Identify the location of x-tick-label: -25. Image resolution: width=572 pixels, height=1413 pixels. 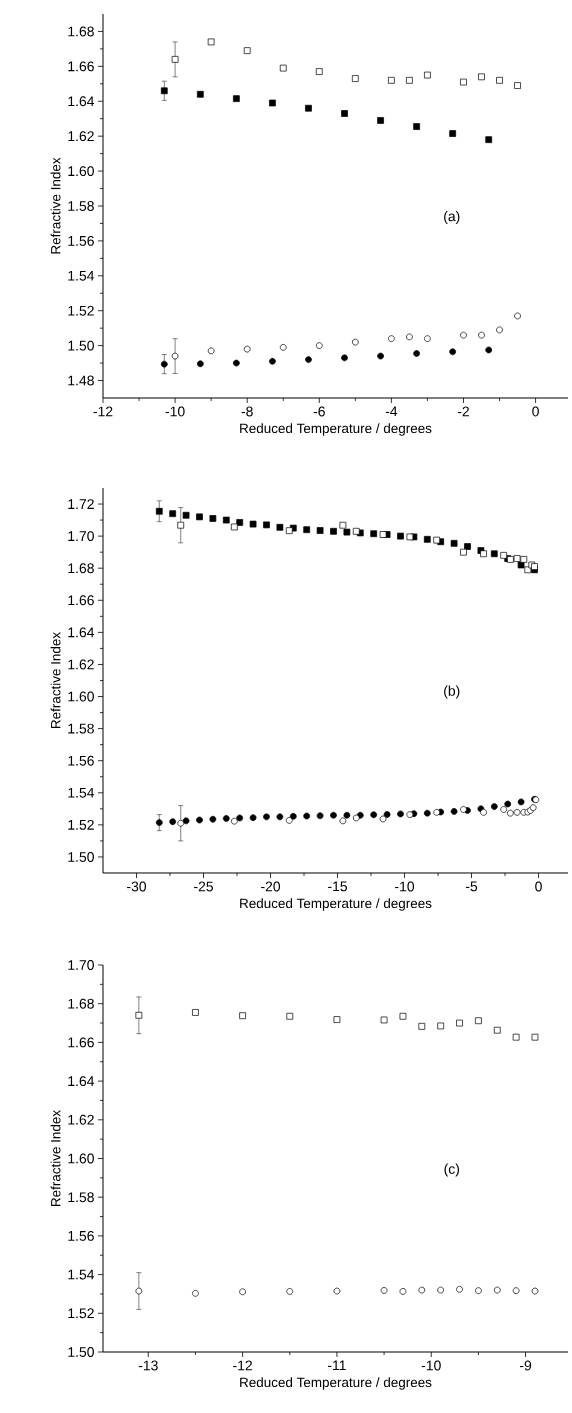
(203, 886).